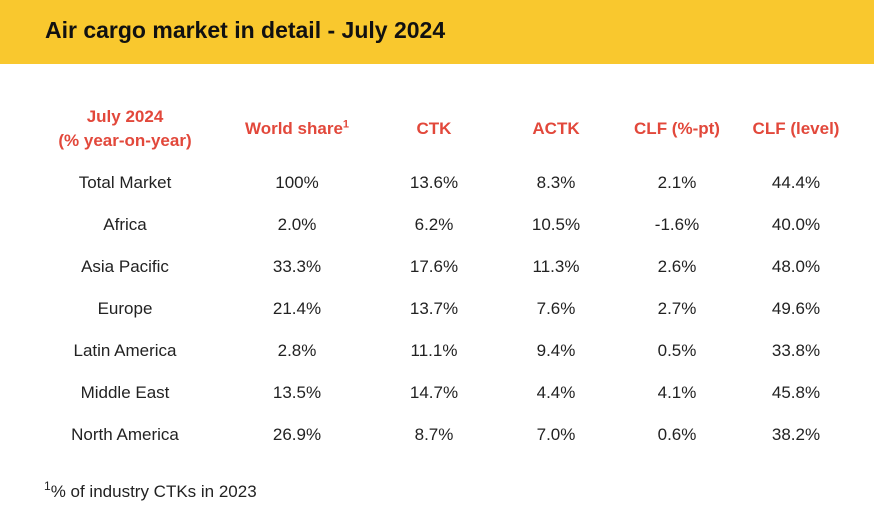 This screenshot has width=874, height=520. What do you see at coordinates (245, 30) in the screenshot?
I see `page-title: Air cargo market in detail - July 2024` at bounding box center [245, 30].